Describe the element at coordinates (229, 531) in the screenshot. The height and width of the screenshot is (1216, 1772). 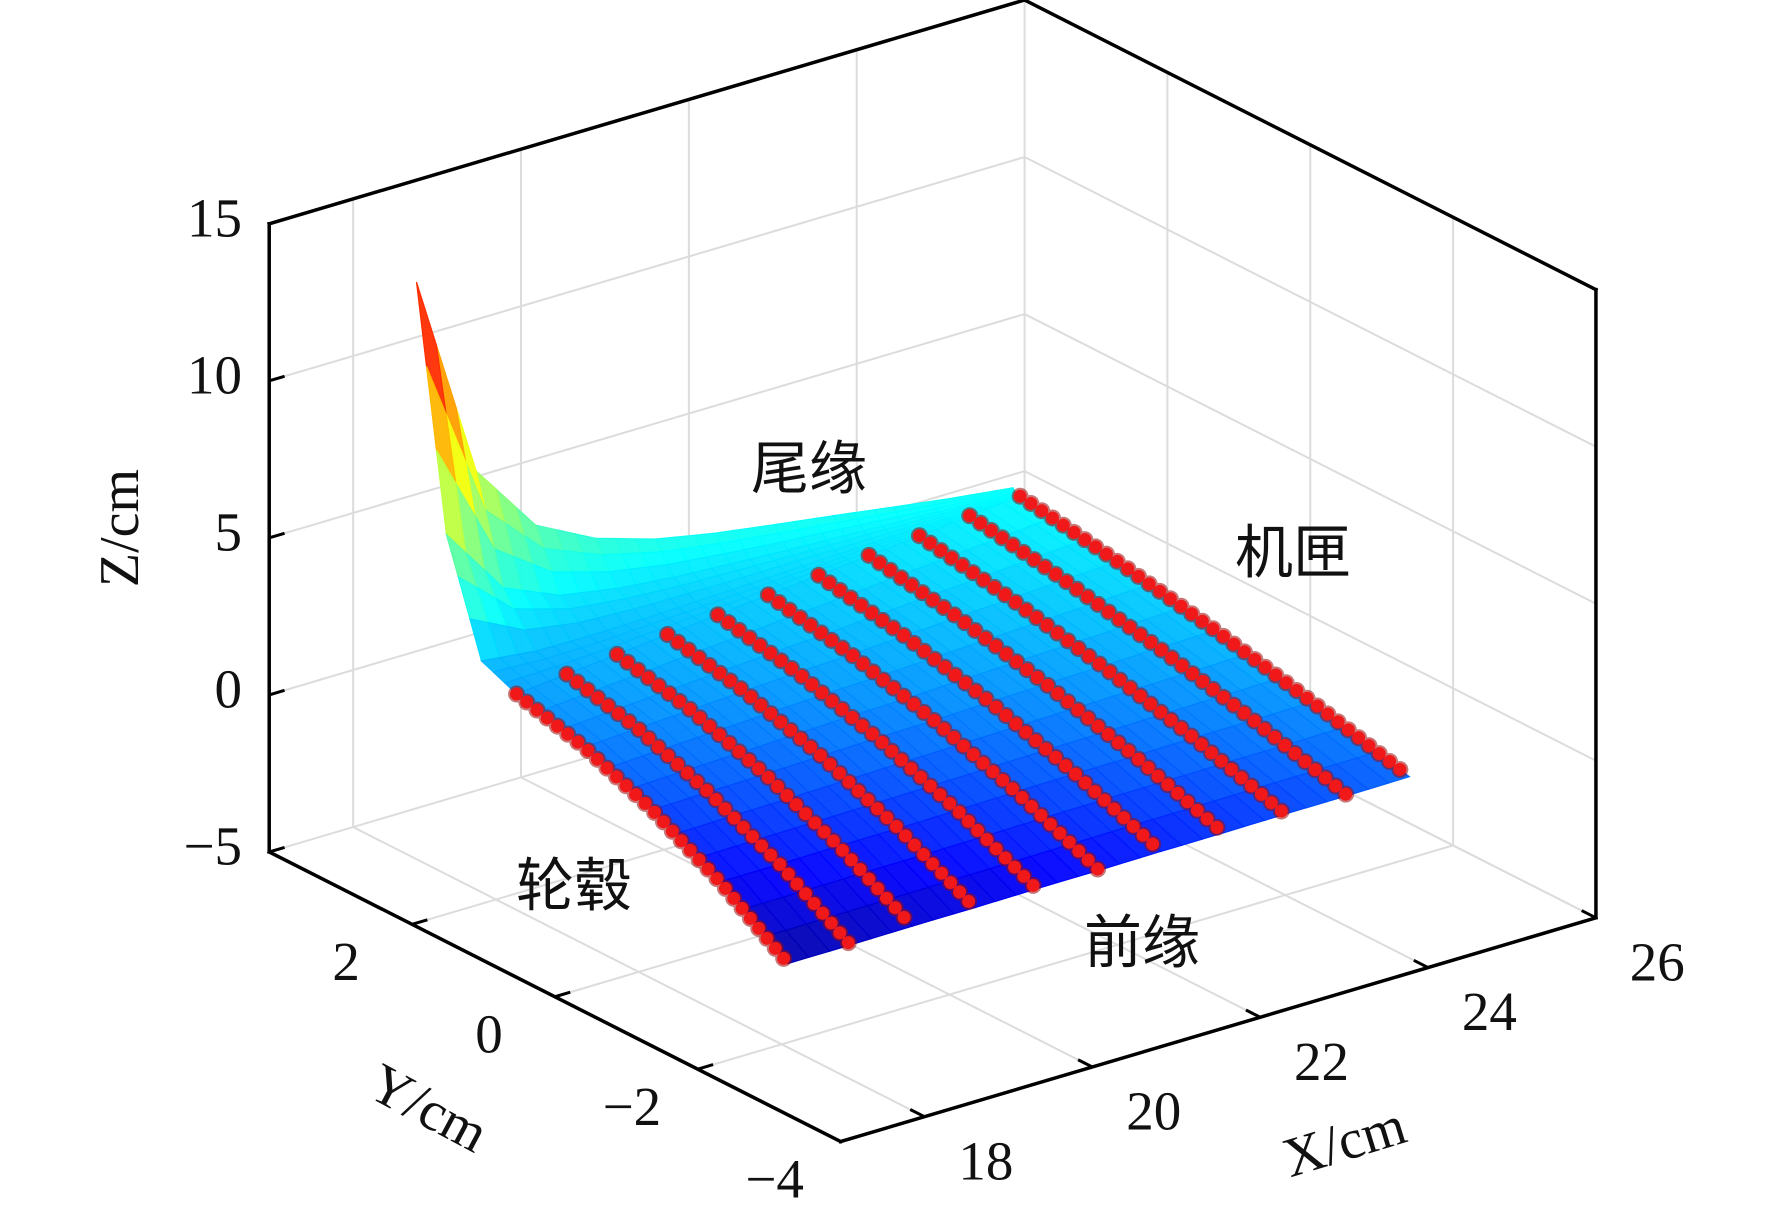
I see `z-tick-label: 5` at that location.